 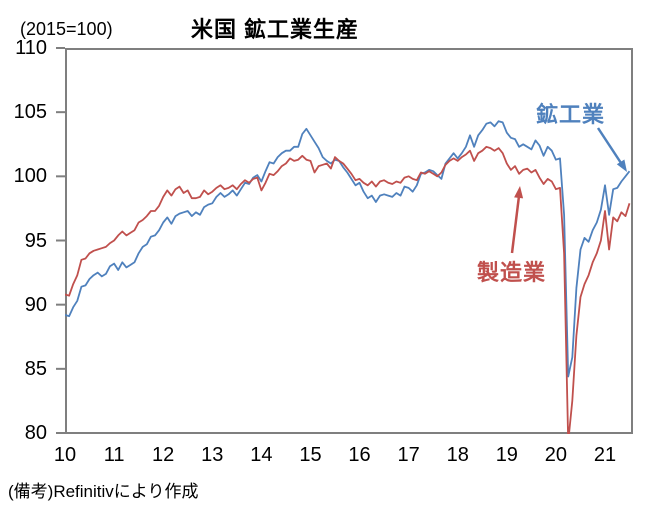 What do you see at coordinates (611, 149) in the screenshot?
I see `industry-arrow` at bounding box center [611, 149].